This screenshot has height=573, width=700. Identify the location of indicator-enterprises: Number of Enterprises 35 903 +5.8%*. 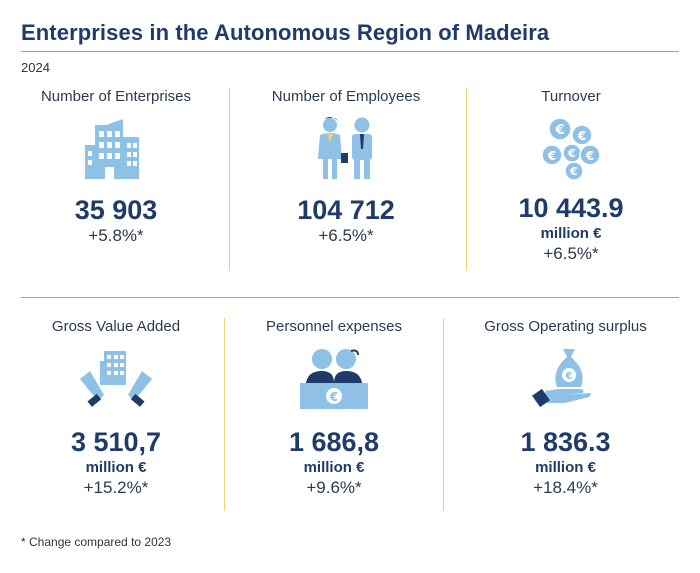
(116, 167).